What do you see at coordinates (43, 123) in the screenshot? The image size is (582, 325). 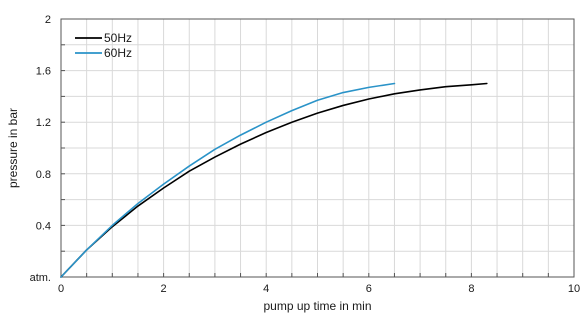 I see `y-tick-label: 1.2` at bounding box center [43, 123].